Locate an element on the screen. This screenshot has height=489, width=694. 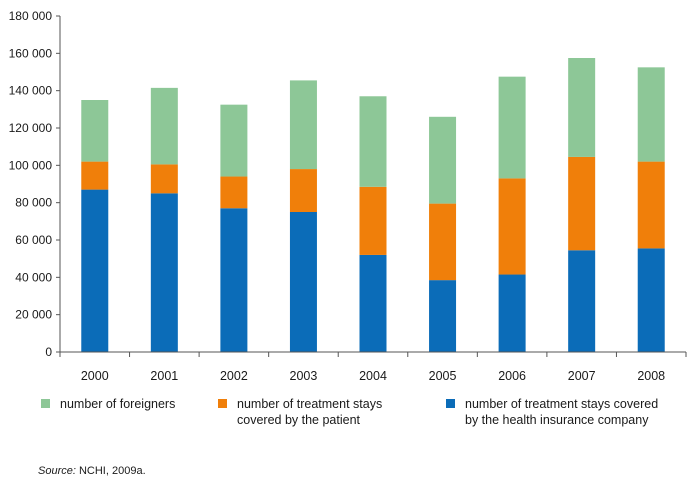
x-tick-label-2002: 2002 is located at coordinates (234, 376).